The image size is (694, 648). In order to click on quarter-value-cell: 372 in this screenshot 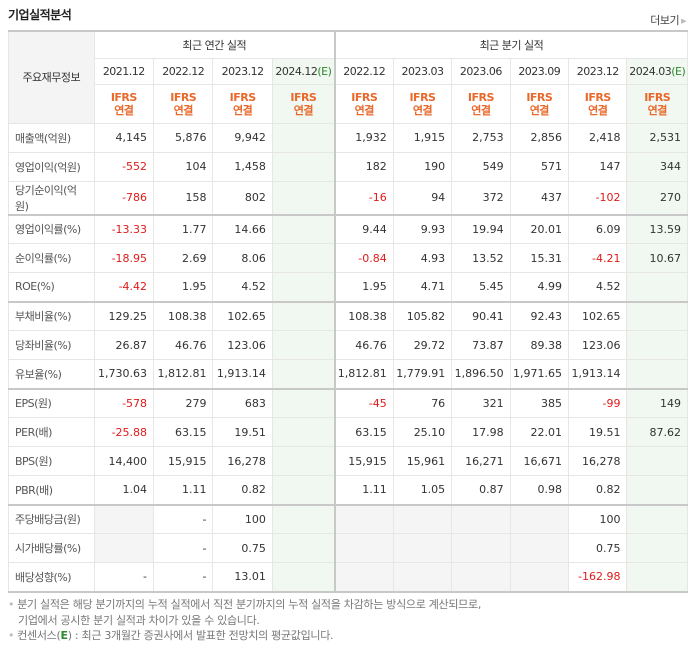, I will do `click(481, 197)`.